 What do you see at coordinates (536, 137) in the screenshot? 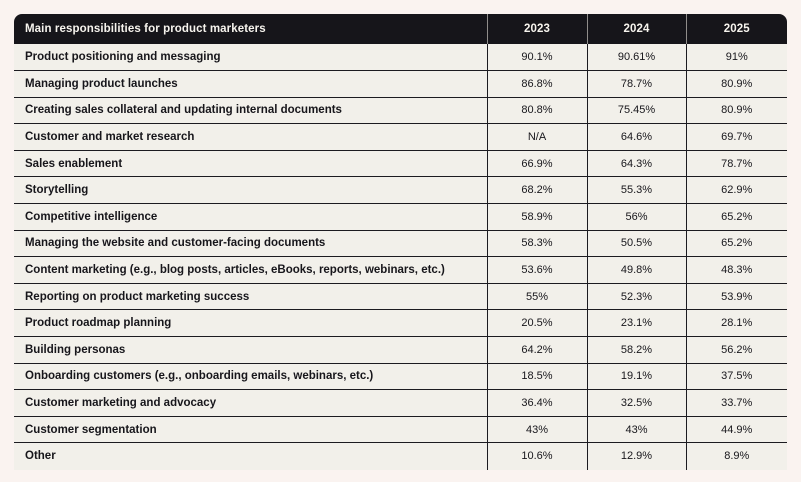
I see `value-cell: N/A` at bounding box center [536, 137].